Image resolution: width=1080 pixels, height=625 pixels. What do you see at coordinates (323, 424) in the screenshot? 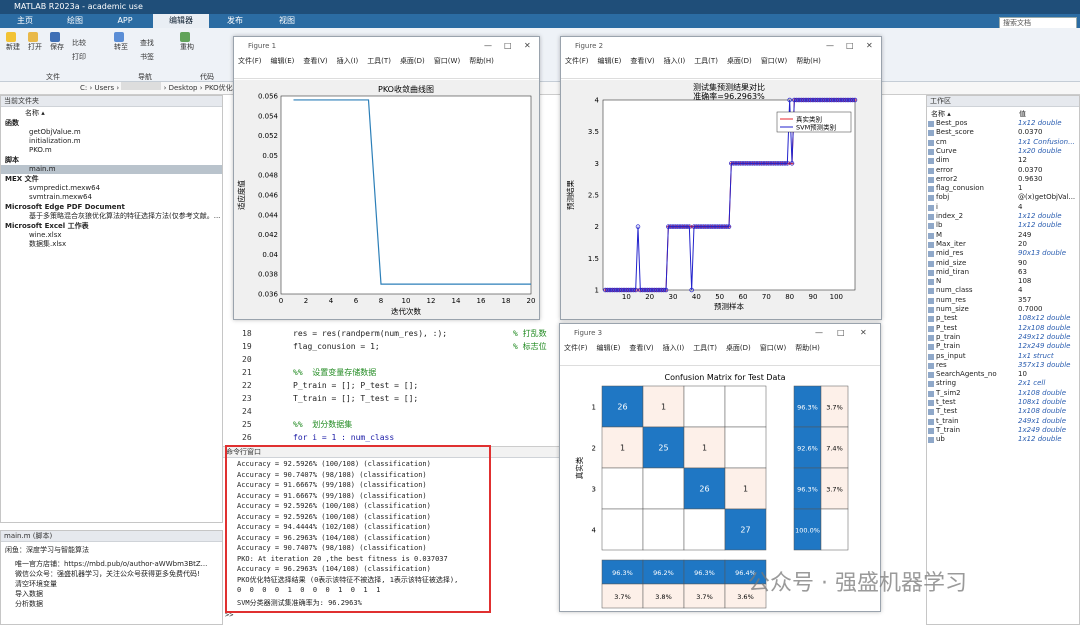
I see `code-section: %% 划分数据集` at bounding box center [323, 424].